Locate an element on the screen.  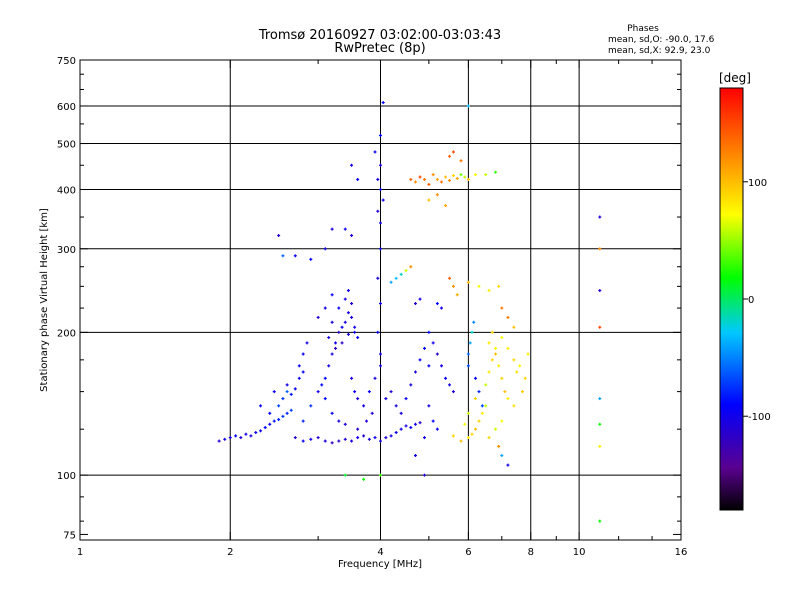
y-tick-label: 75 is located at coordinates (69, 535).